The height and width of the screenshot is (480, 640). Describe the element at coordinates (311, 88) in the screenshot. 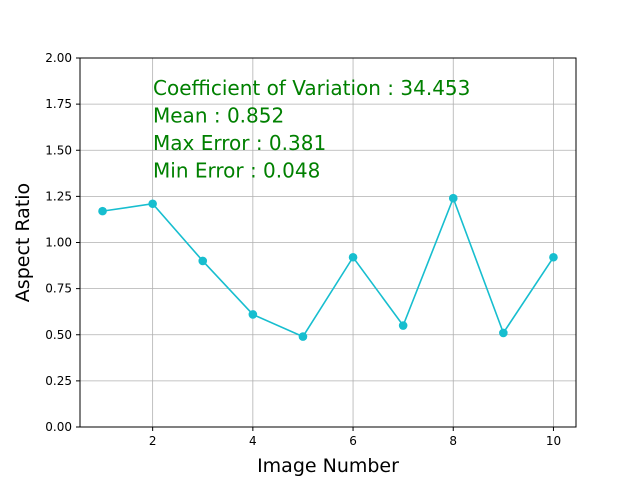

I see `annotation-line: Coefficient of Variation : 34.453` at that location.